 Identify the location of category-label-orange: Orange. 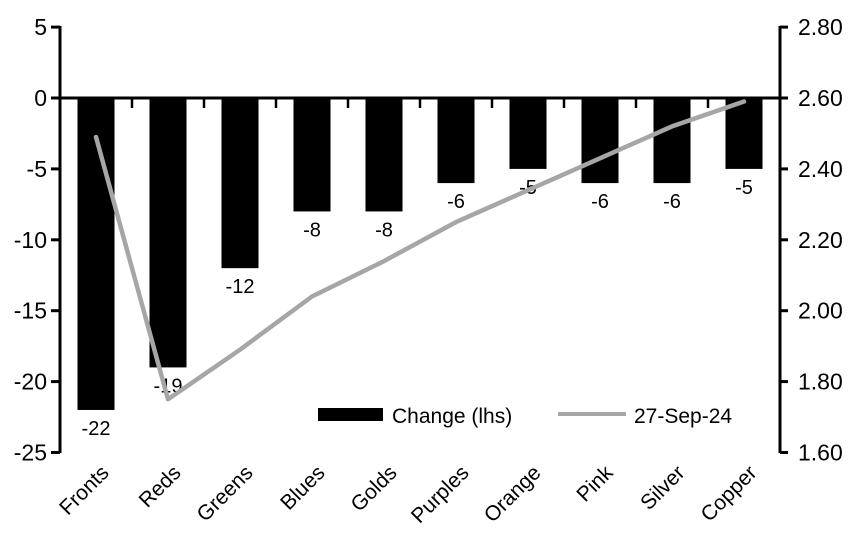
(513, 494).